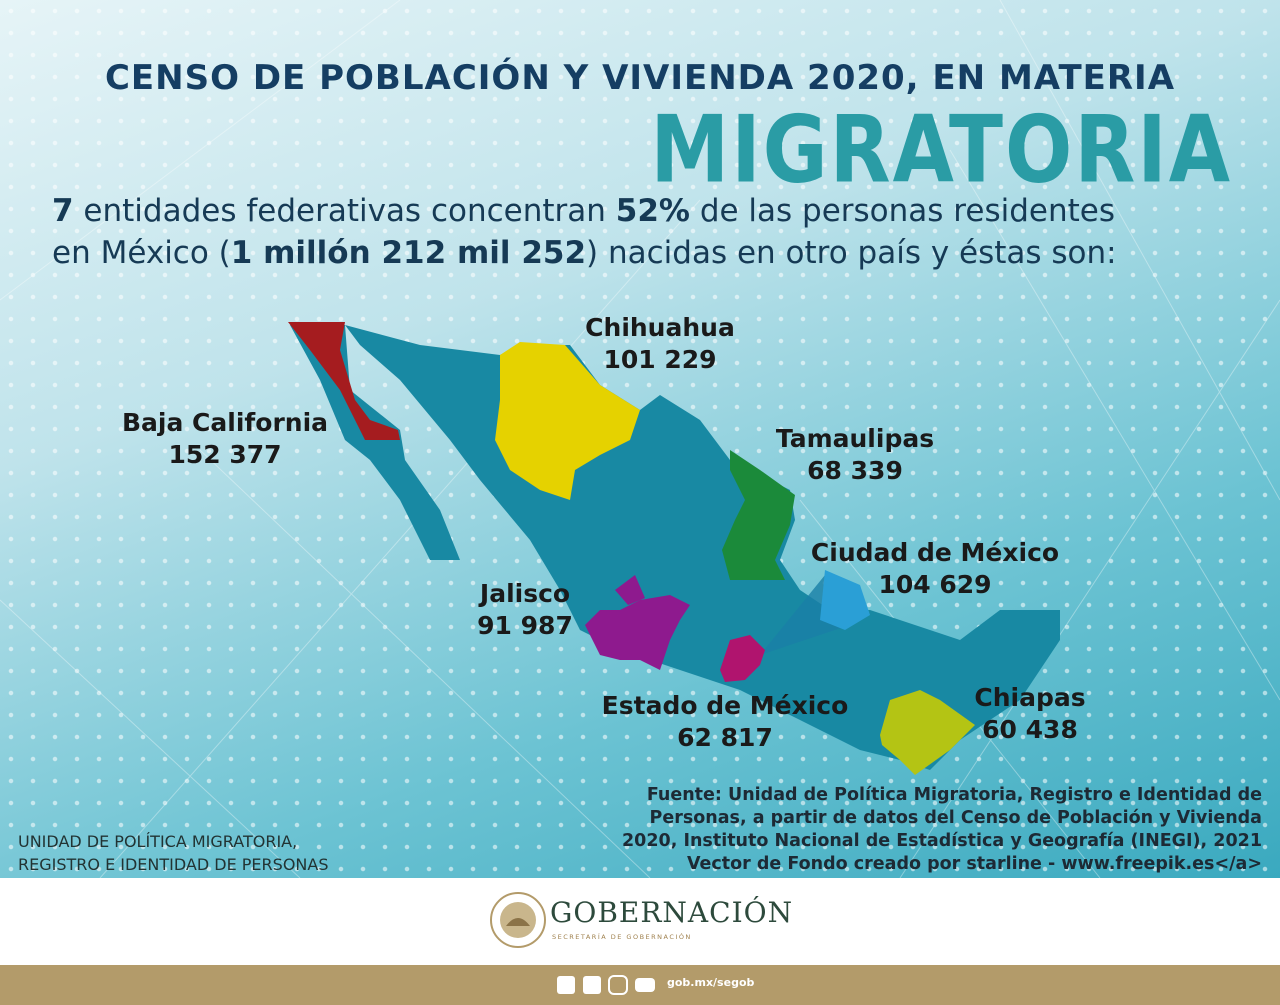  Describe the element at coordinates (855, 470) in the screenshot. I see `state-value: 68 339` at that location.